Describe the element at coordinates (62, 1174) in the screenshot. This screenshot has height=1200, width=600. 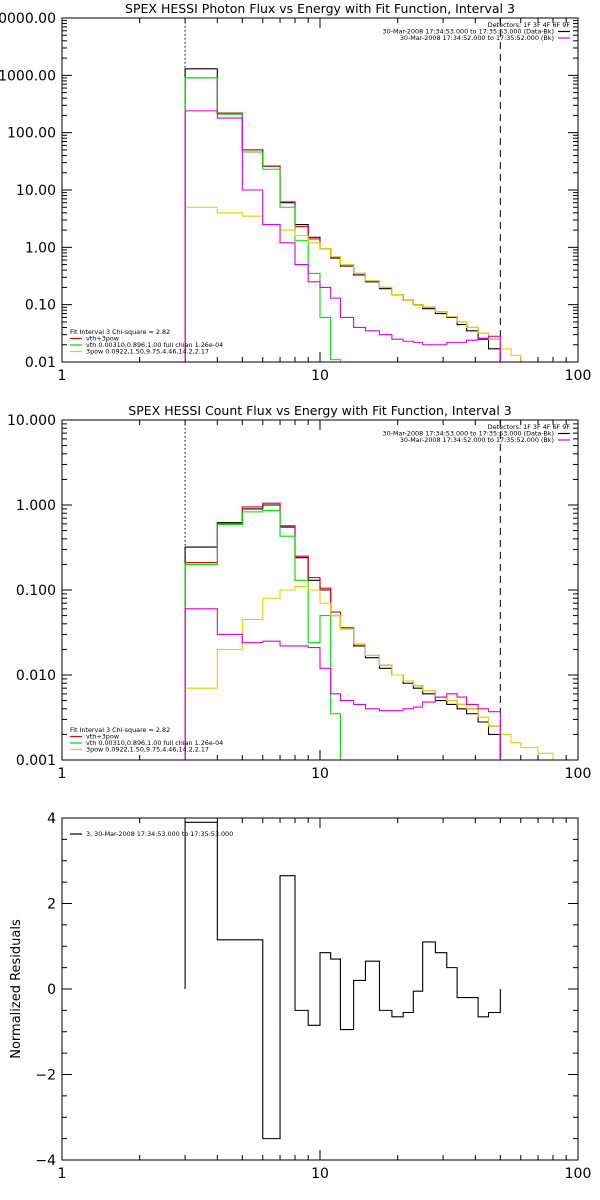
I see `panel3-x-tick-label: 1` at that location.